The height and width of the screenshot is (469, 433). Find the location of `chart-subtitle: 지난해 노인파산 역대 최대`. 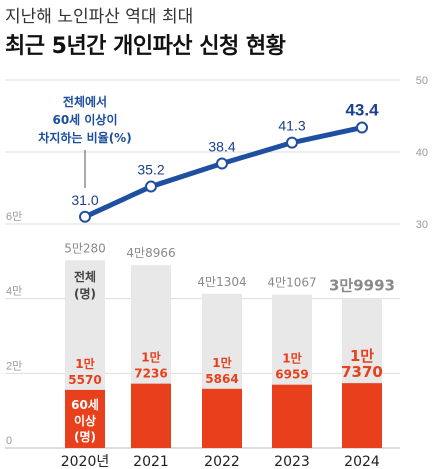

chart-subtitle: 지난해 노인파산 역대 최대 is located at coordinates (99, 17).